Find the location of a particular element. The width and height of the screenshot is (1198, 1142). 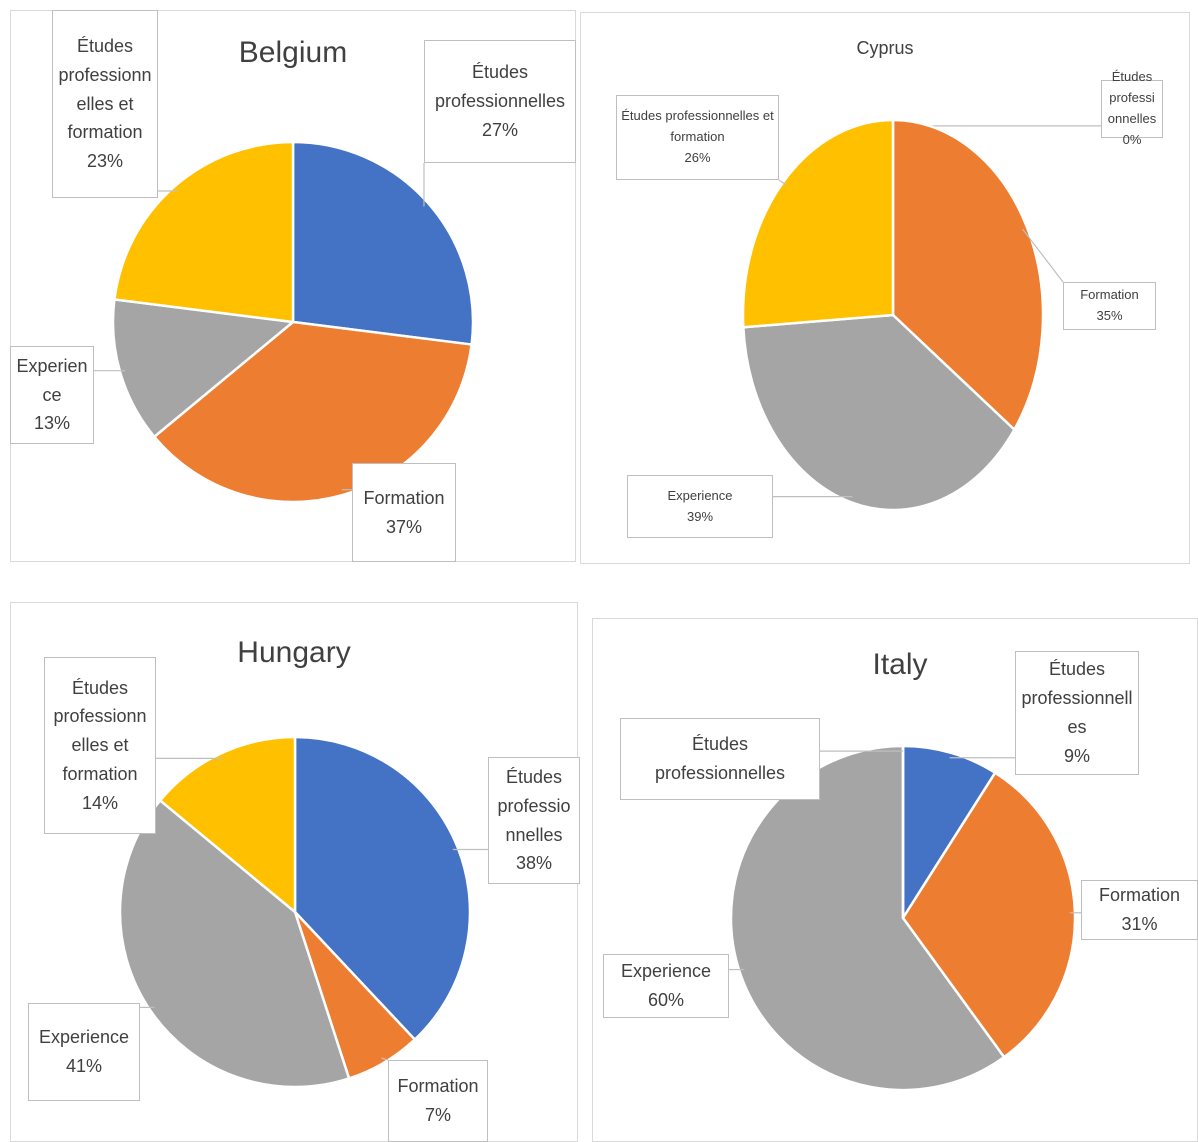

data-label: Études professionnelles et formation 14% is located at coordinates (100, 745).